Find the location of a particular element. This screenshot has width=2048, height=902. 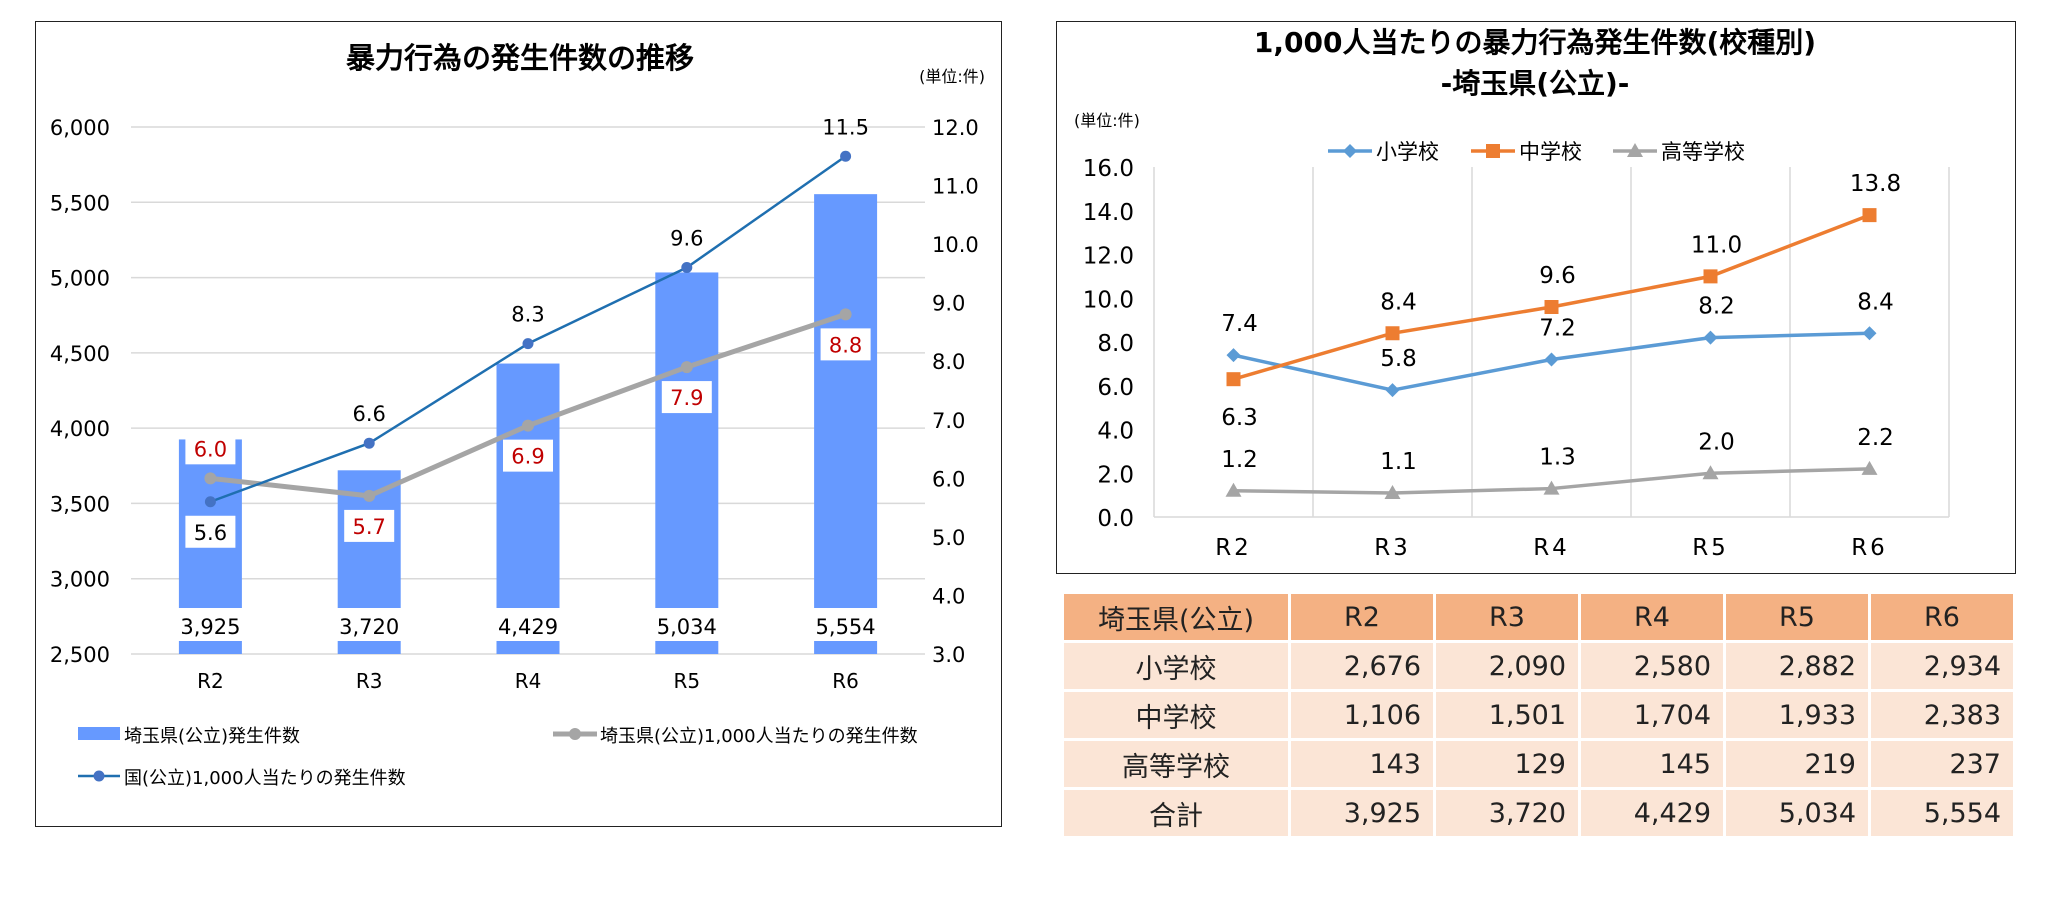

table-cell: 2,580 is located at coordinates (1652, 666).